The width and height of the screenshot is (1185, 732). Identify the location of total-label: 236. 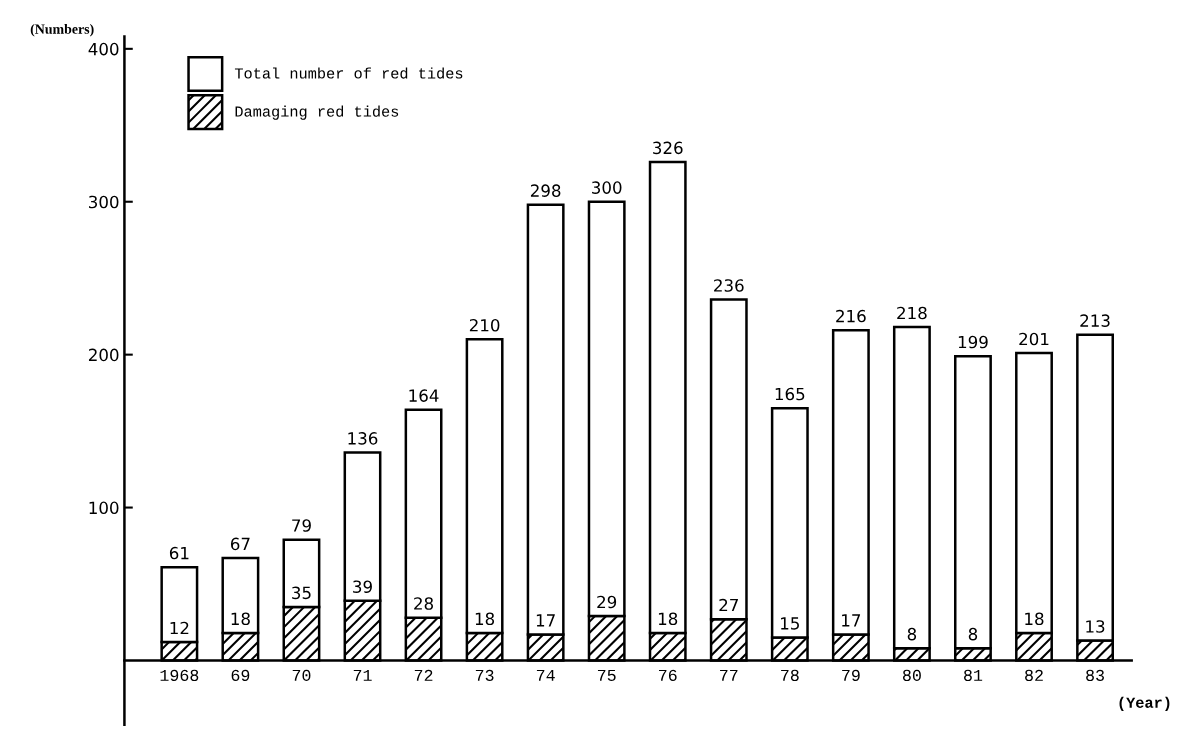
(729, 285).